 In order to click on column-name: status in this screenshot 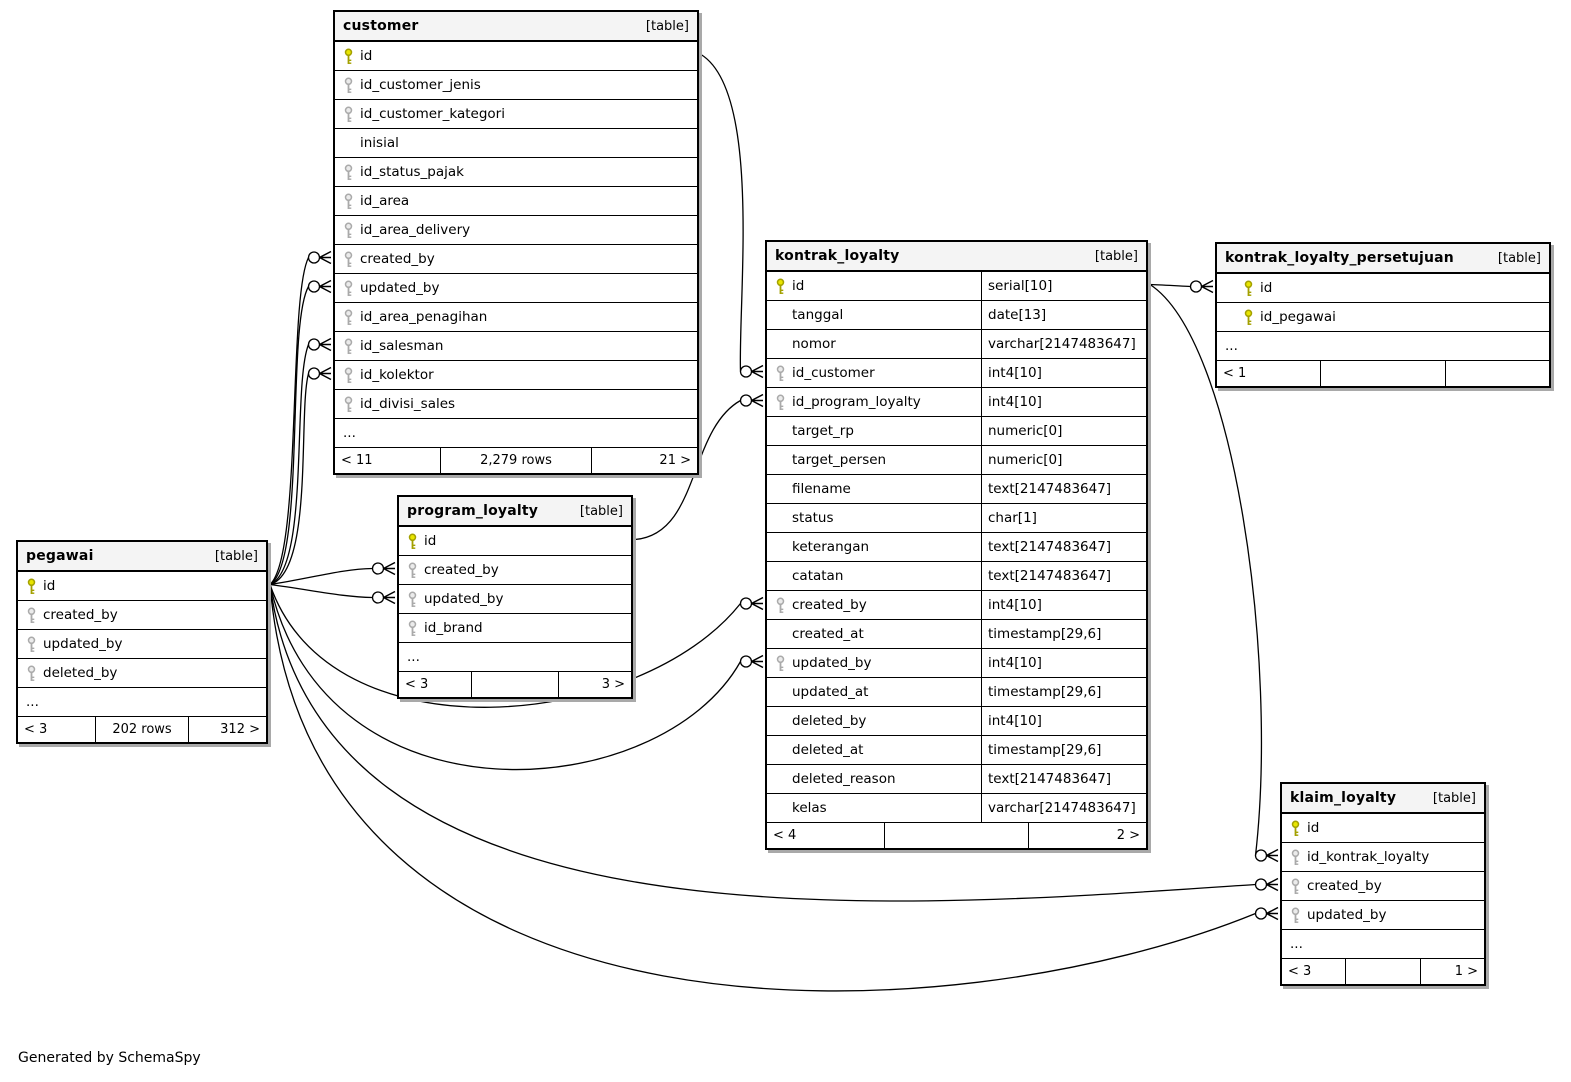, I will do `click(813, 518)`.